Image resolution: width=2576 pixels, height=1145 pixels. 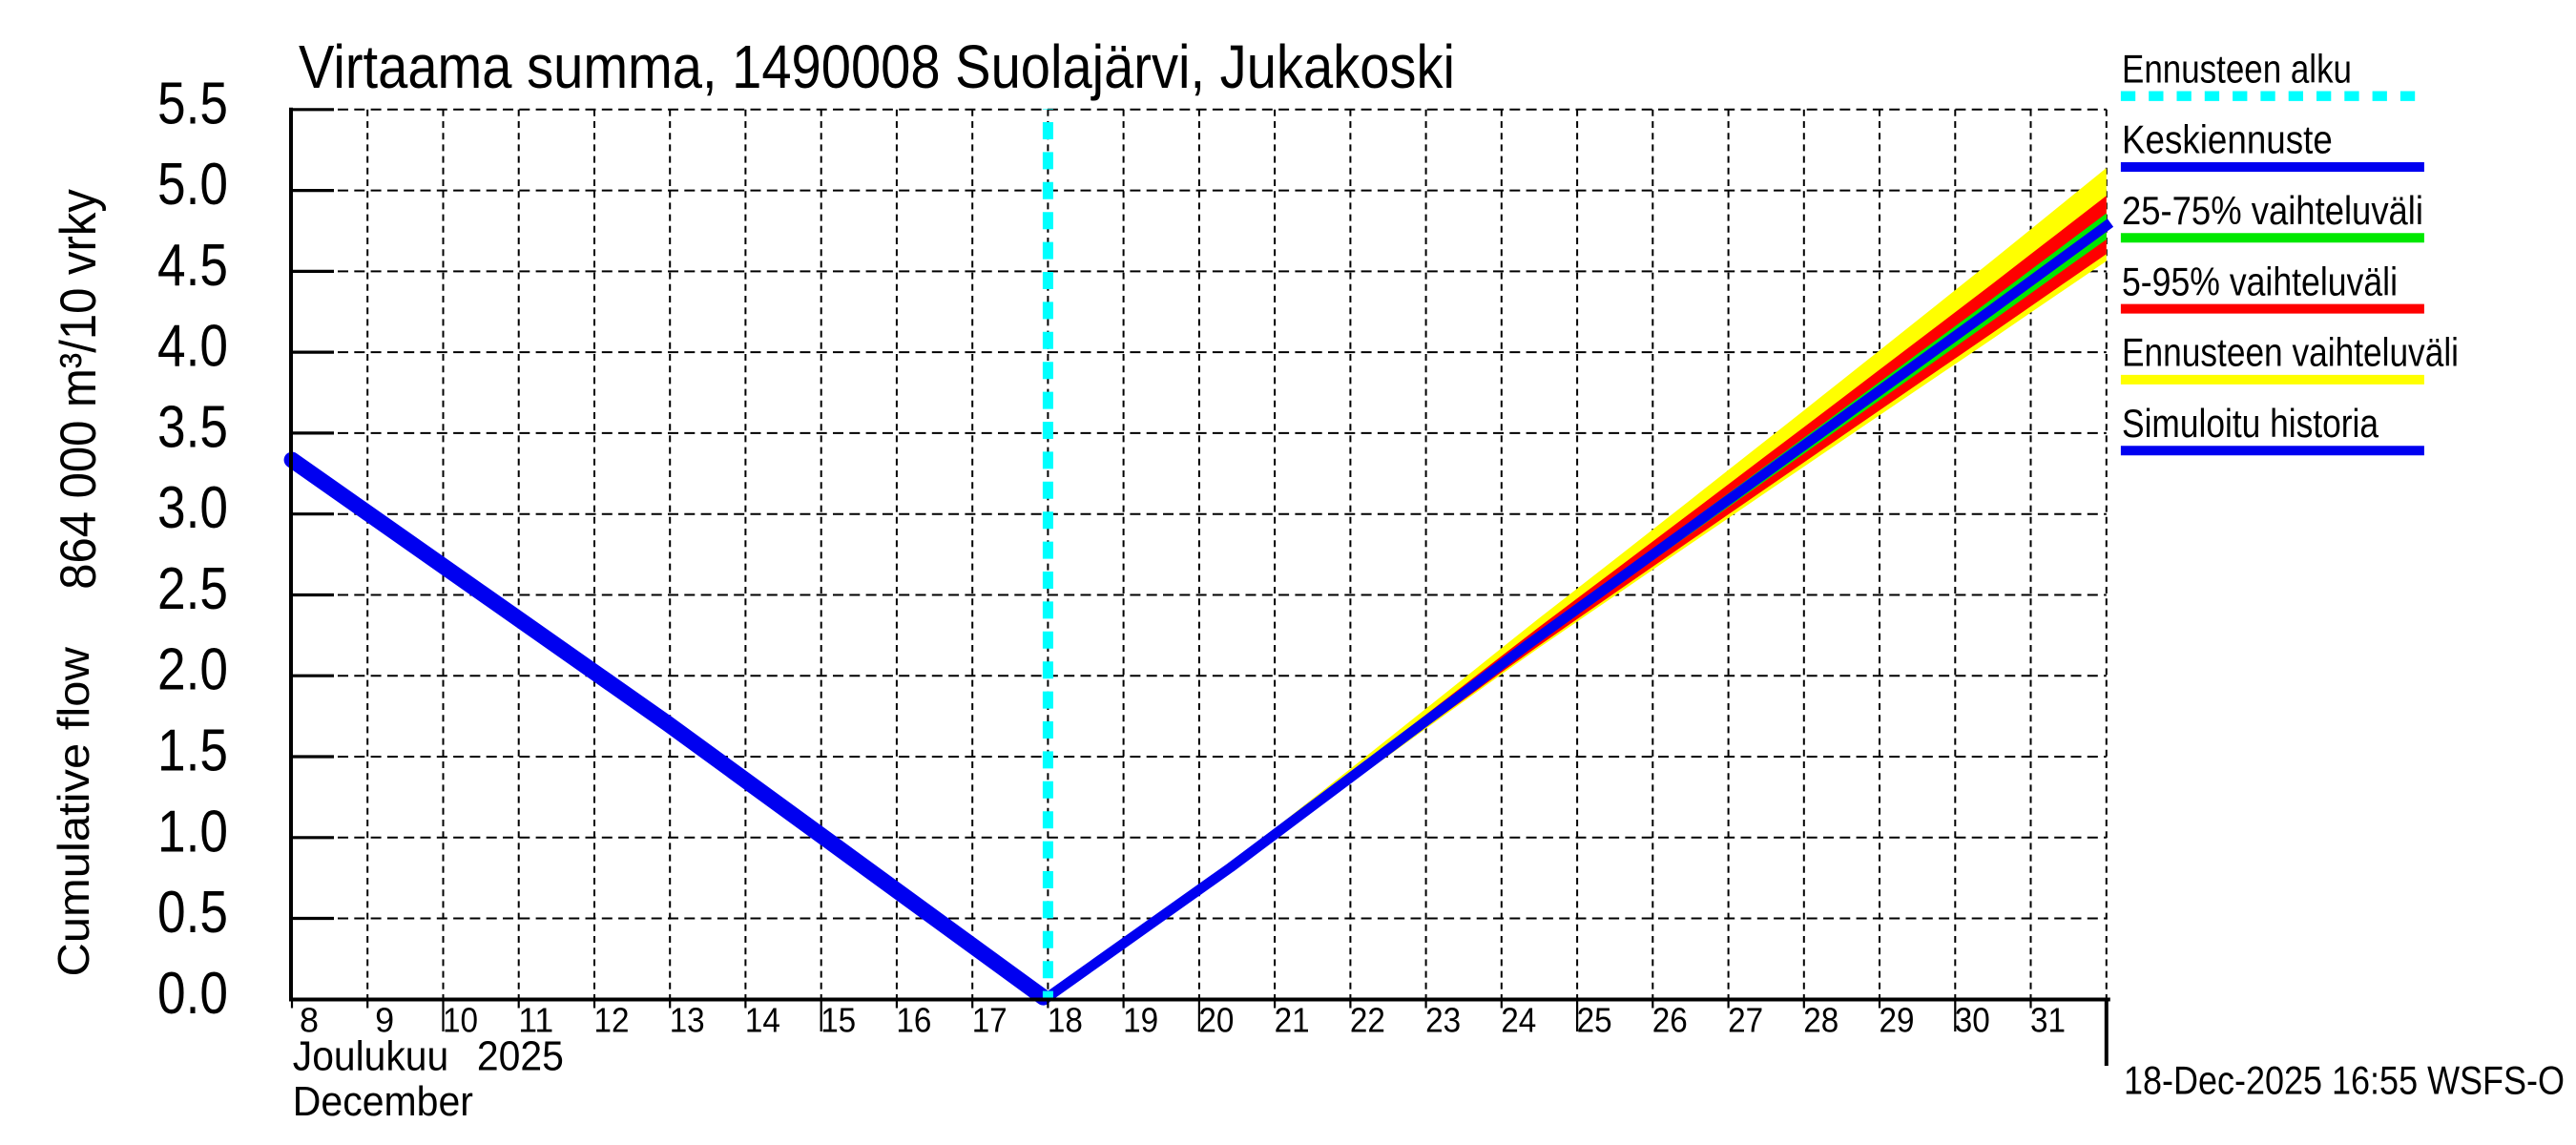 What do you see at coordinates (192, 751) in the screenshot?
I see `svg-text: 1.5` at bounding box center [192, 751].